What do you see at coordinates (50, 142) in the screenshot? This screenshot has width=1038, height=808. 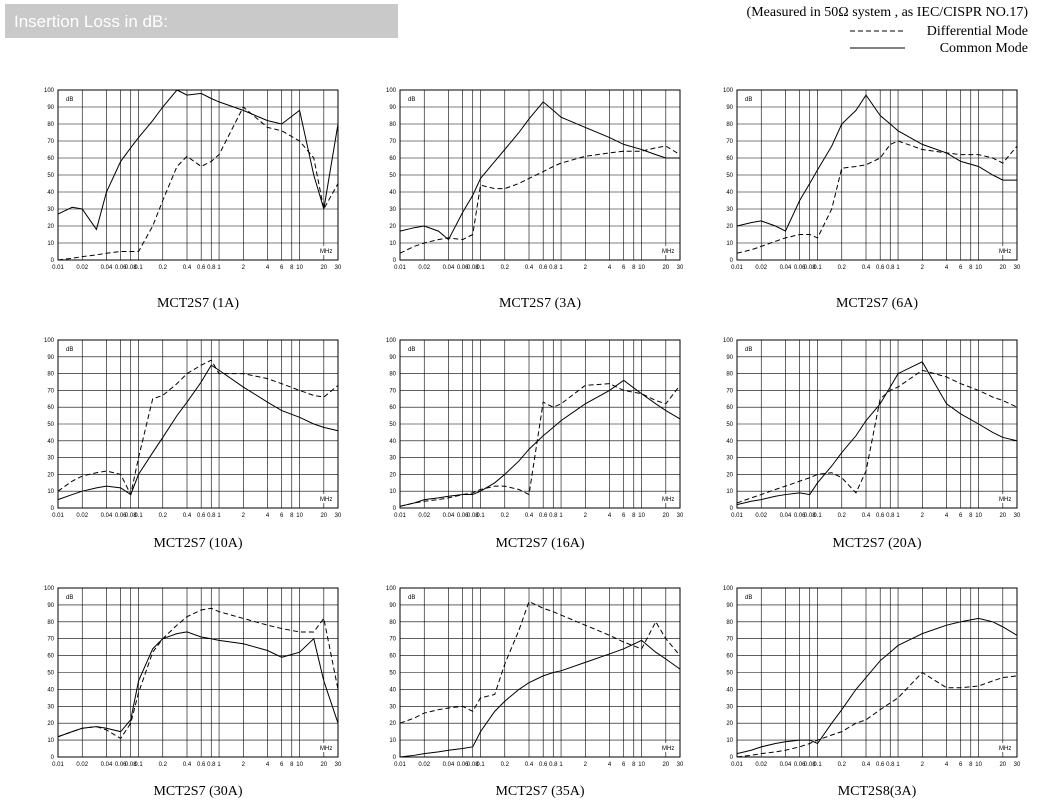 I see `y-tick-label: 70` at bounding box center [50, 142].